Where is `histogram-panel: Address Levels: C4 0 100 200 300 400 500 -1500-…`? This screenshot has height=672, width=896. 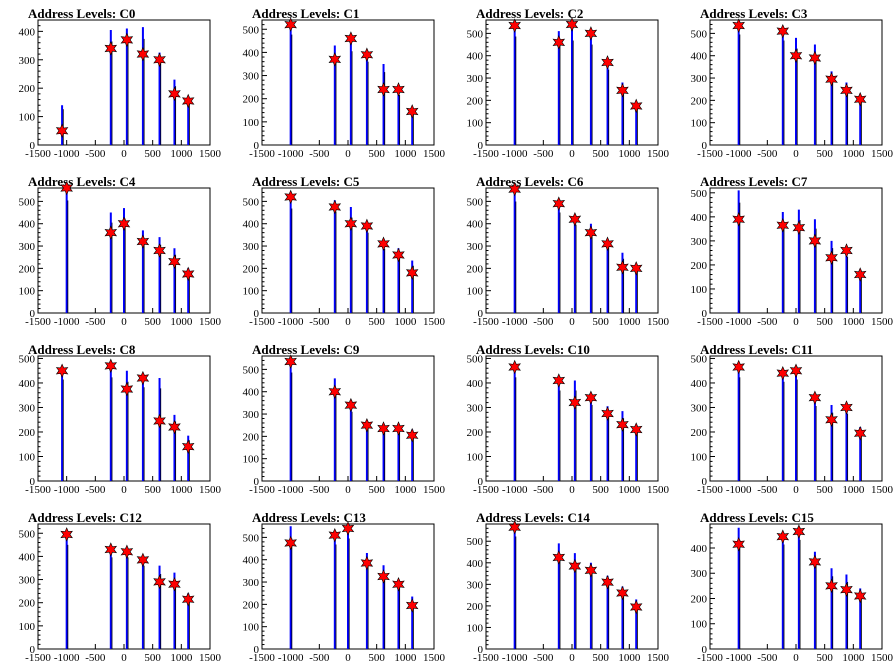
histogram-panel: Address Levels: C4 0 100 200 300 400 500 -1500-… is located at coordinates (112, 252).